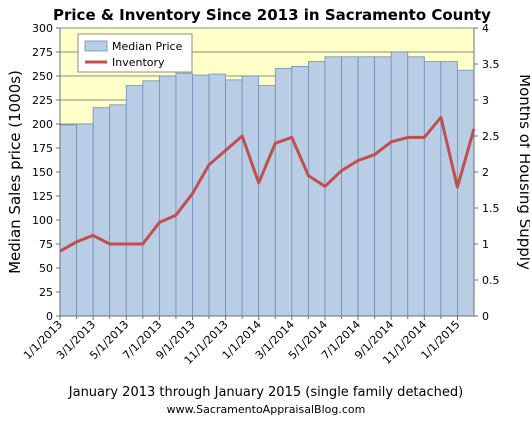 This screenshot has width=530, height=426. What do you see at coordinates (42, 220) in the screenshot?
I see `y-tick-label: 100` at bounding box center [42, 220].